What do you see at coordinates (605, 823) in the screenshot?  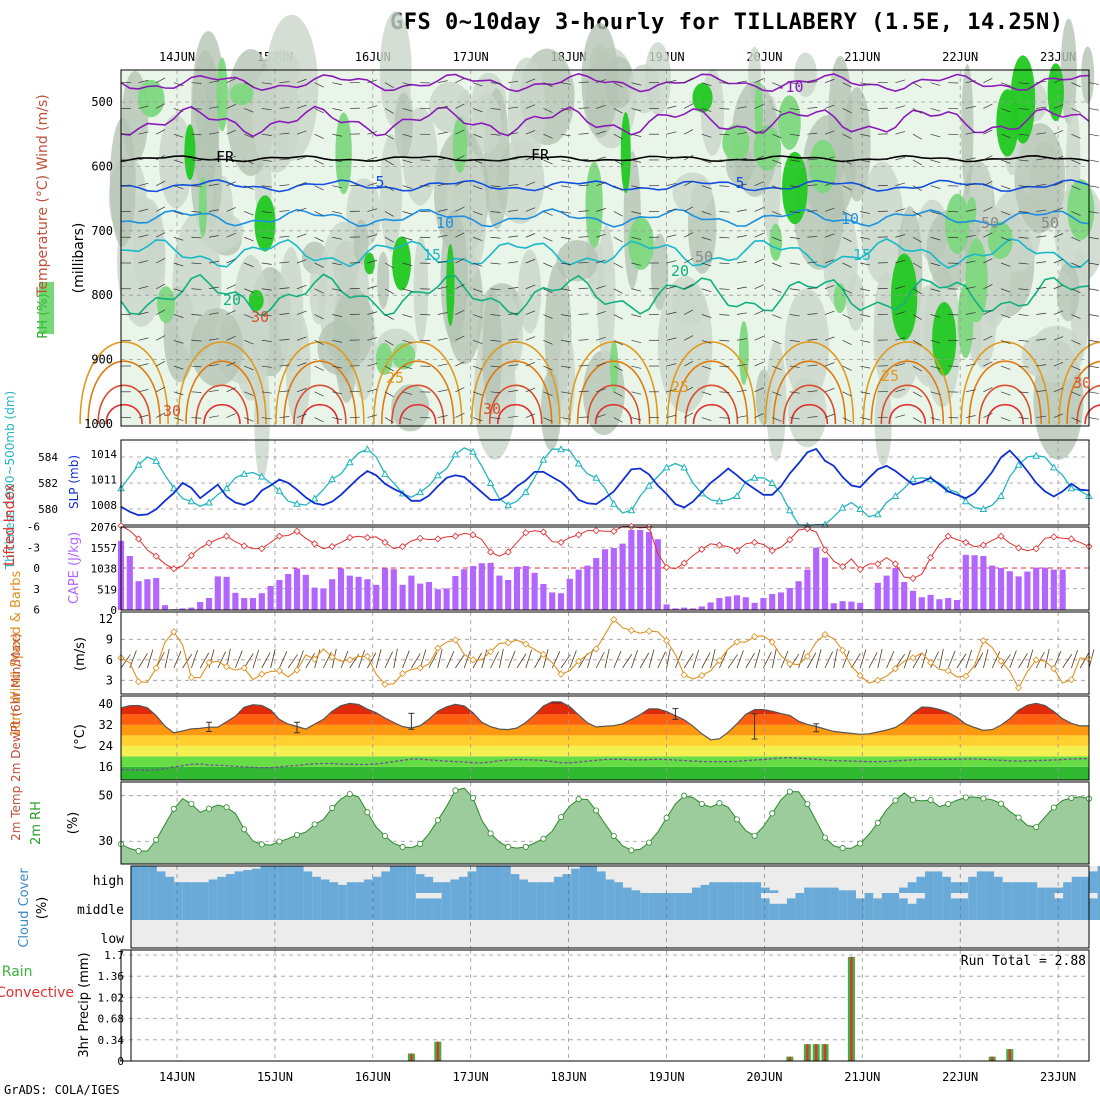 I see `rh2m-panel` at bounding box center [605, 823].